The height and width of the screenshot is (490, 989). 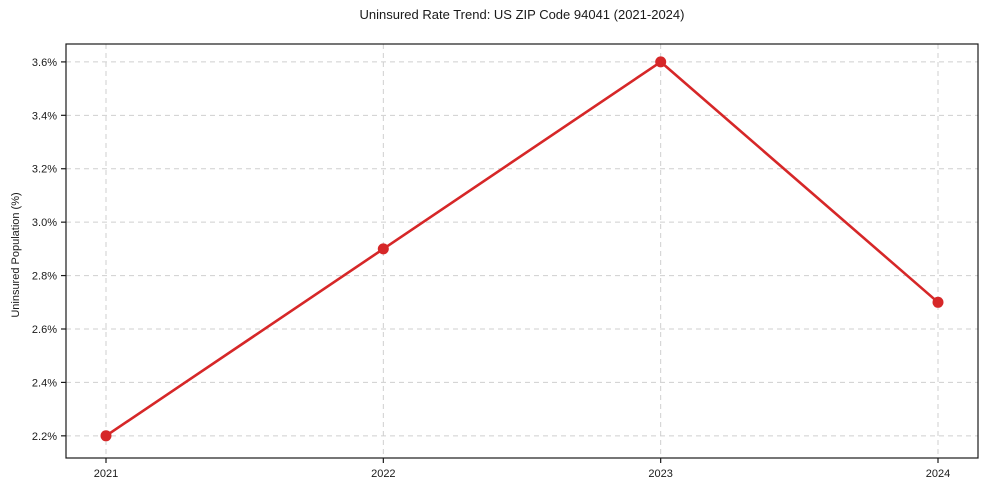 What do you see at coordinates (660, 474) in the screenshot?
I see `x-tick-label: 2023` at bounding box center [660, 474].